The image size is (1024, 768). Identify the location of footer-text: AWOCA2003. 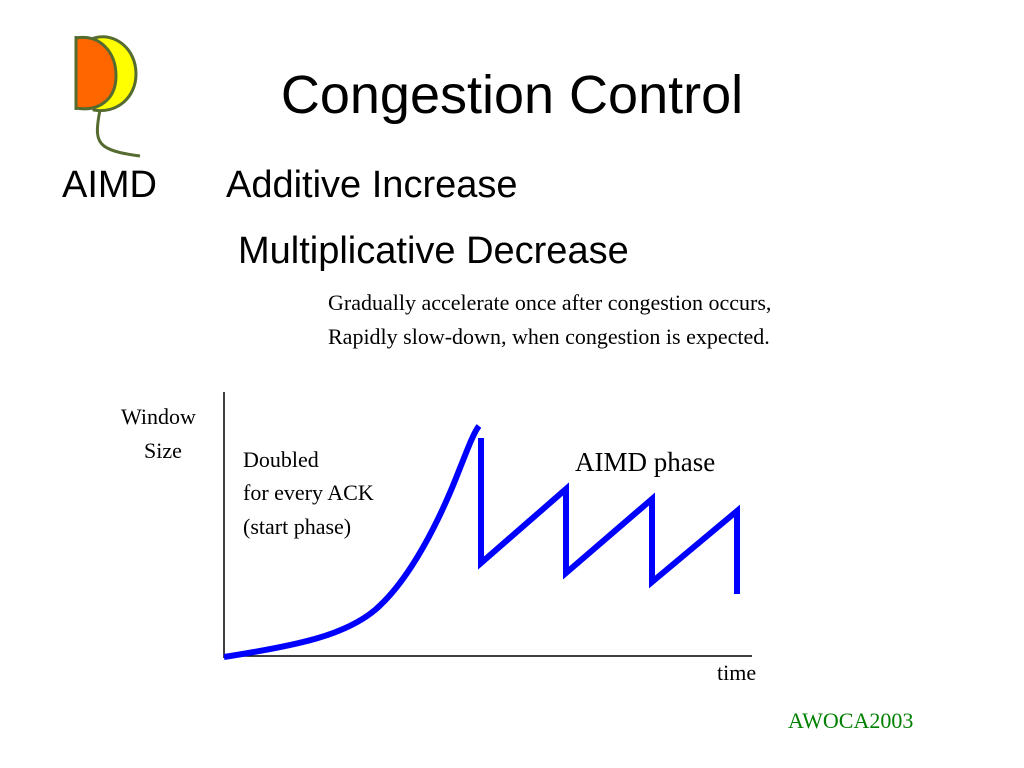
(851, 720).